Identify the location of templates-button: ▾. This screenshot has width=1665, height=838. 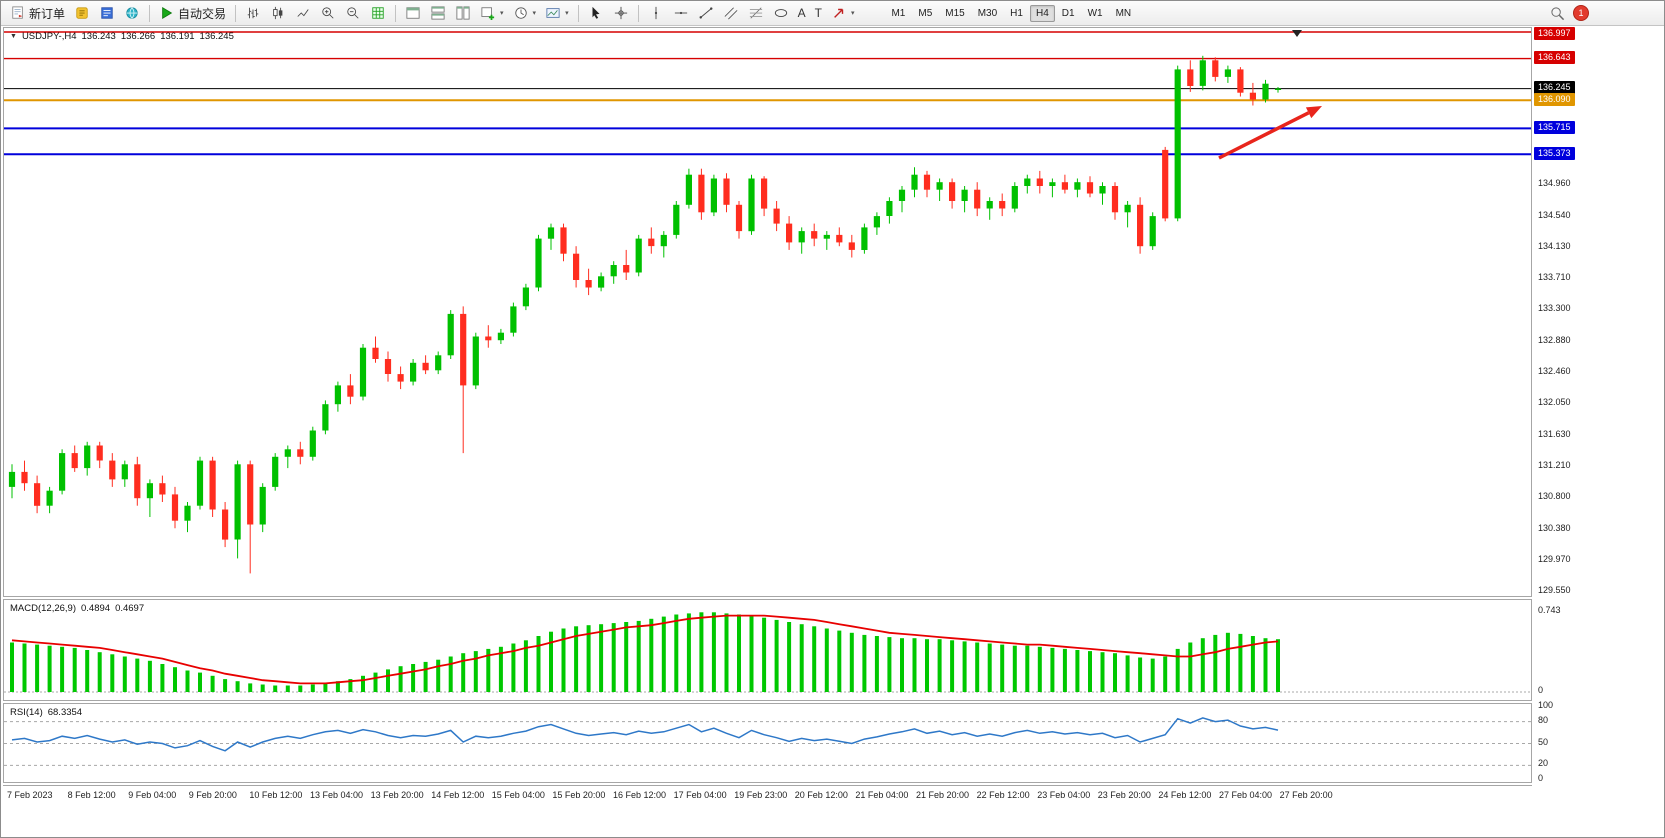
(557, 13).